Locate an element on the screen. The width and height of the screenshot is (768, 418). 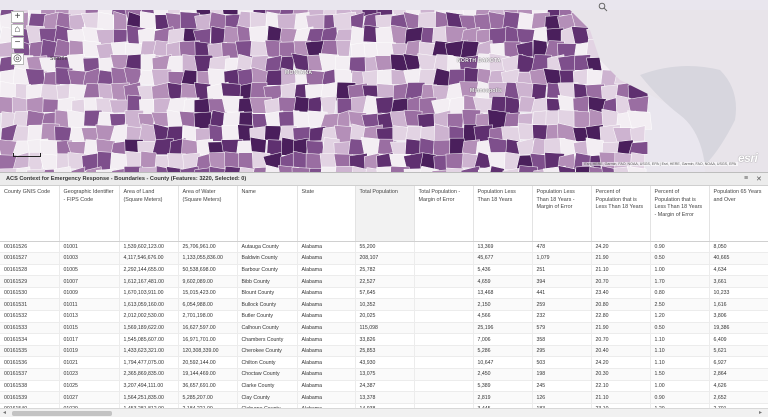
table-cell: 441 is located at coordinates (562, 293).